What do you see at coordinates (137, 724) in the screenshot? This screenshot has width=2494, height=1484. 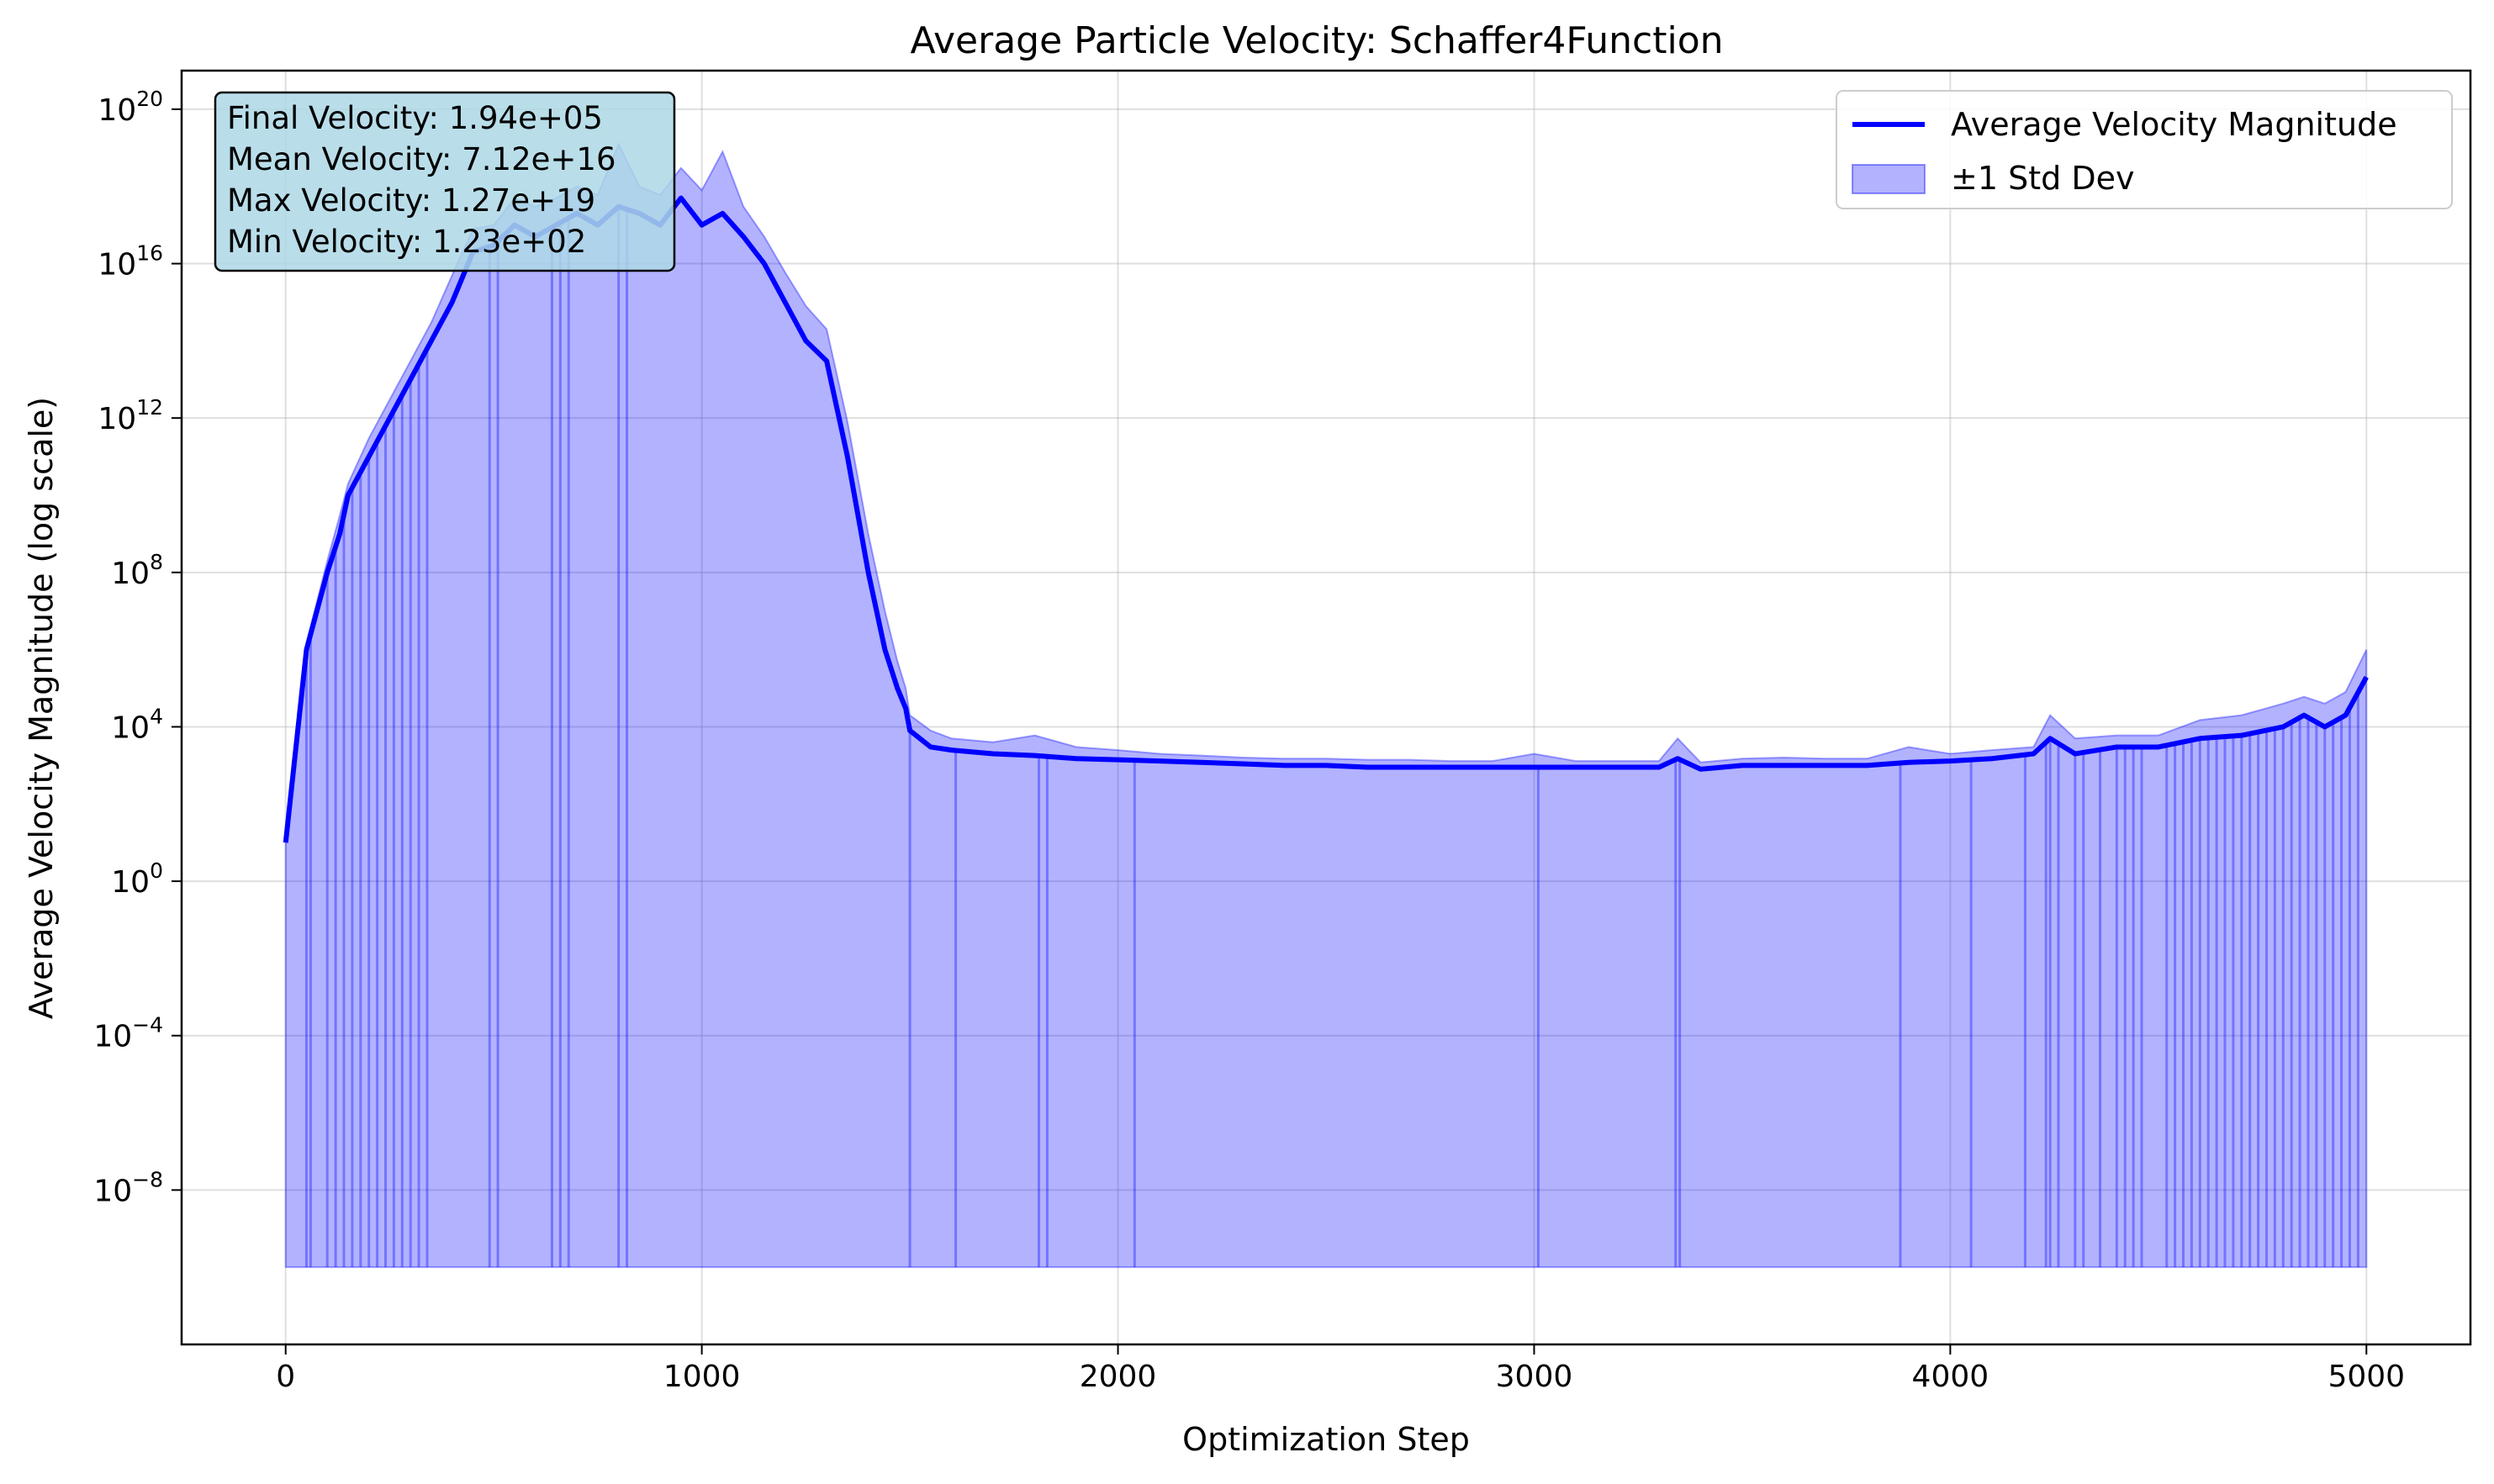 I see `y-tick-label-3: 10⁴` at bounding box center [137, 724].